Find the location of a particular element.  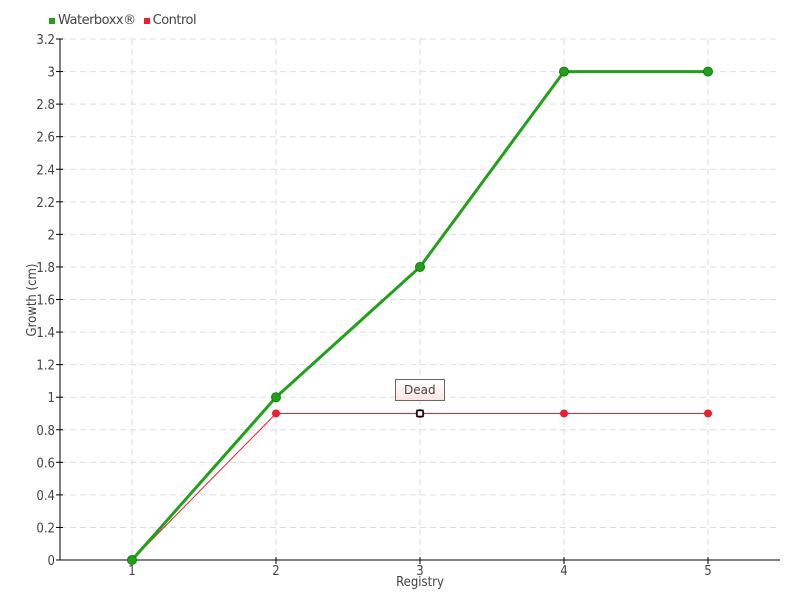

y-tick-label: 2.8 is located at coordinates (45, 105).